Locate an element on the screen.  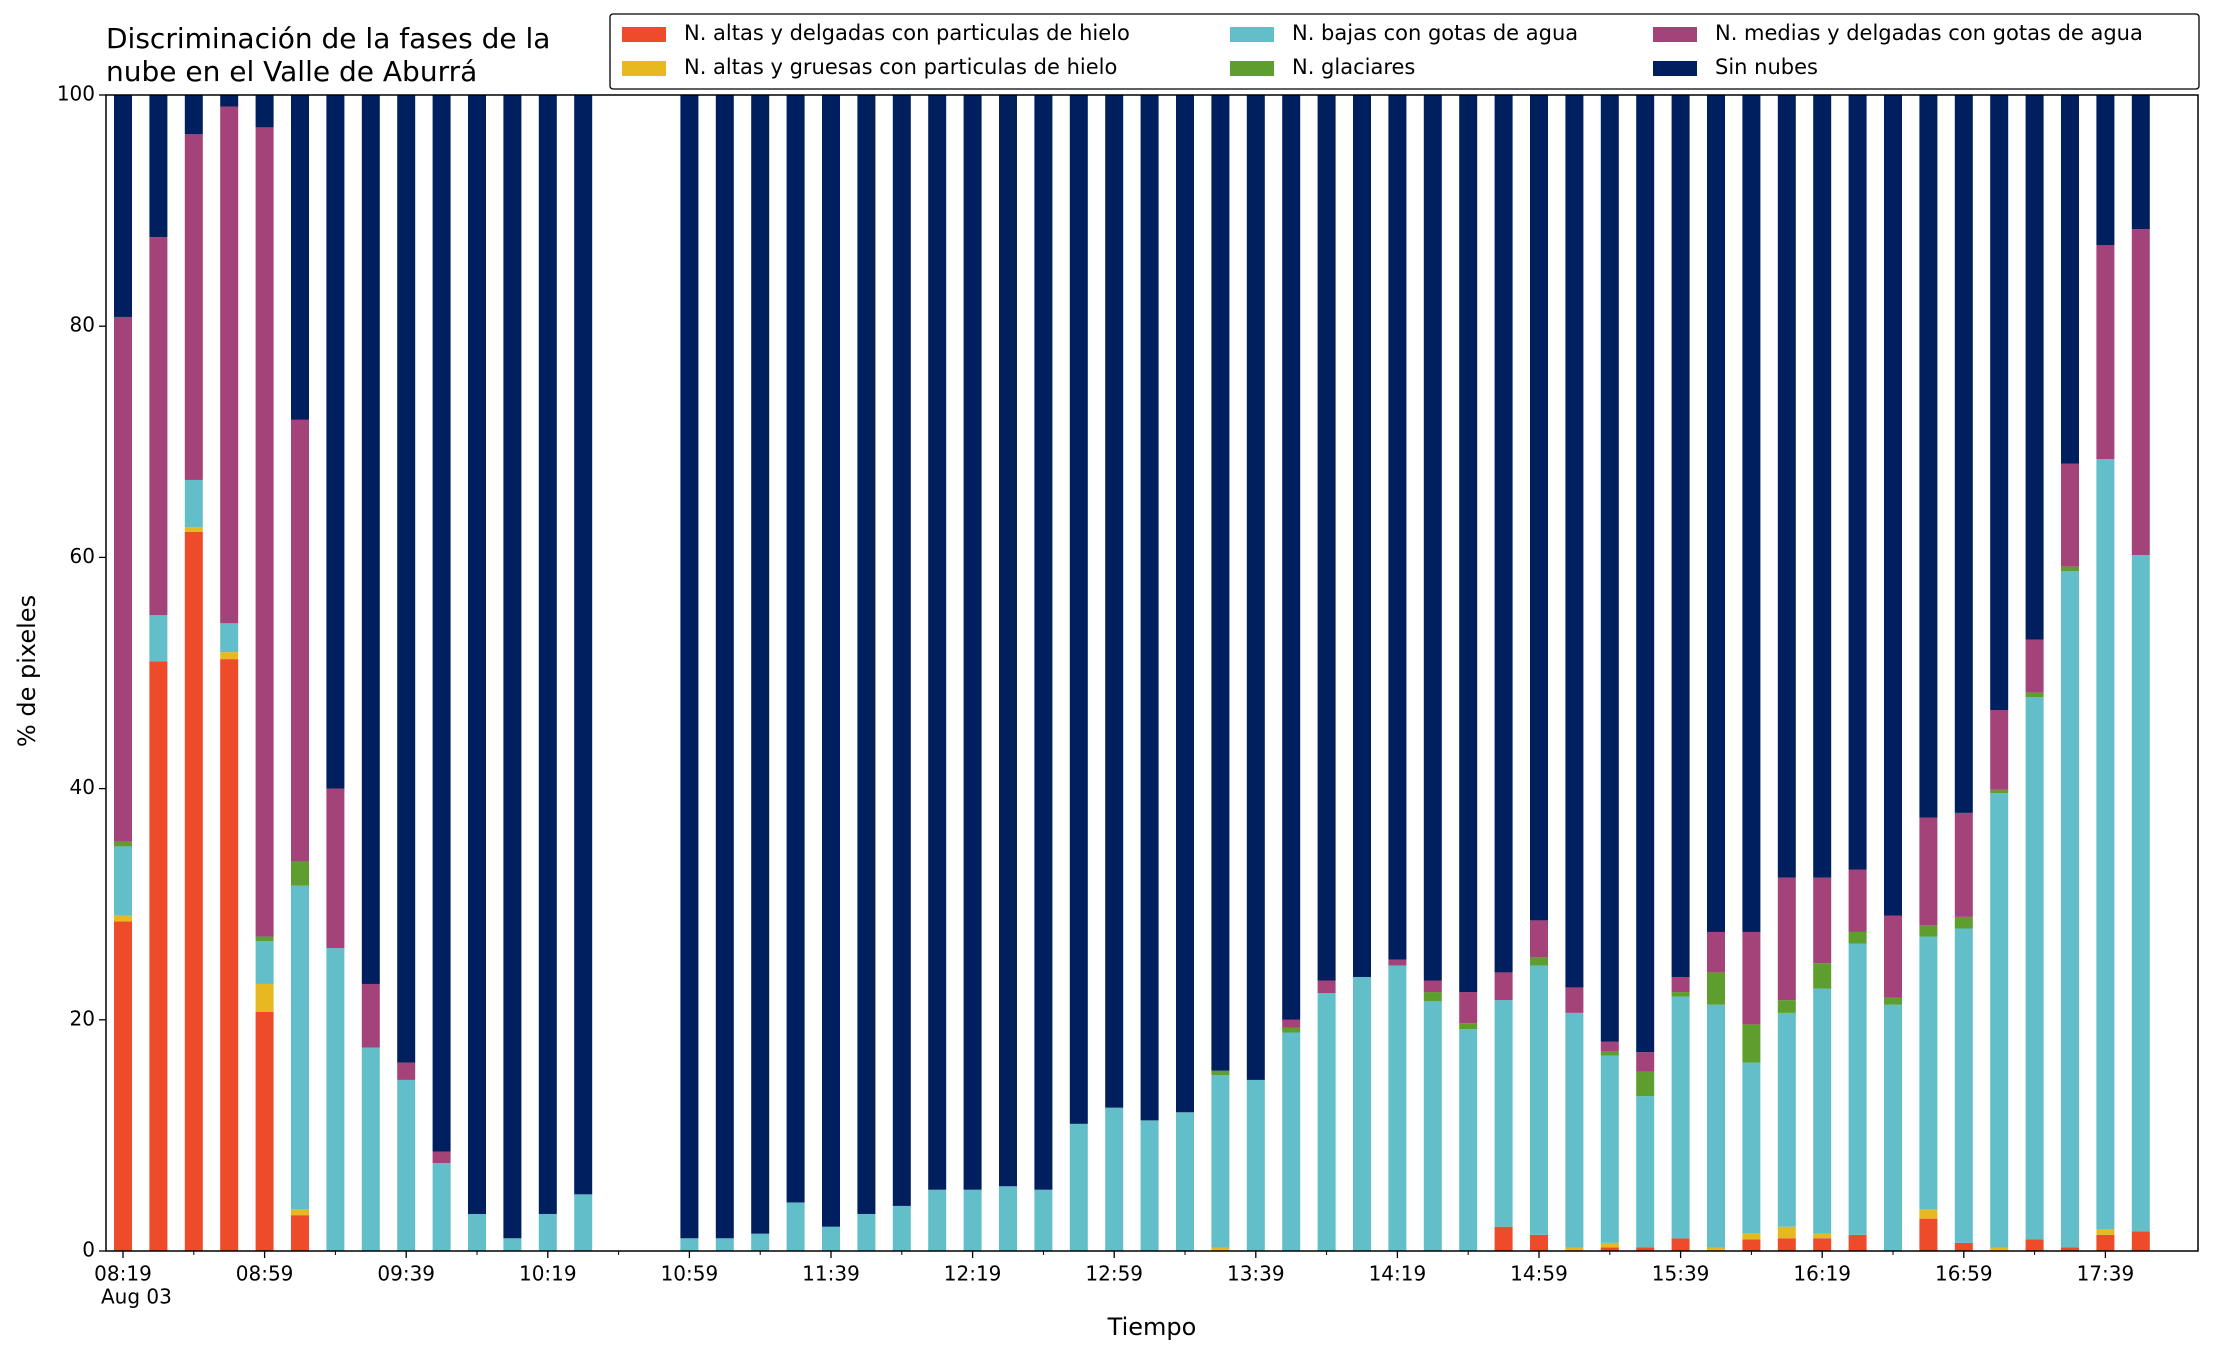
x-tick-label: 16:19 is located at coordinates (1822, 1274).